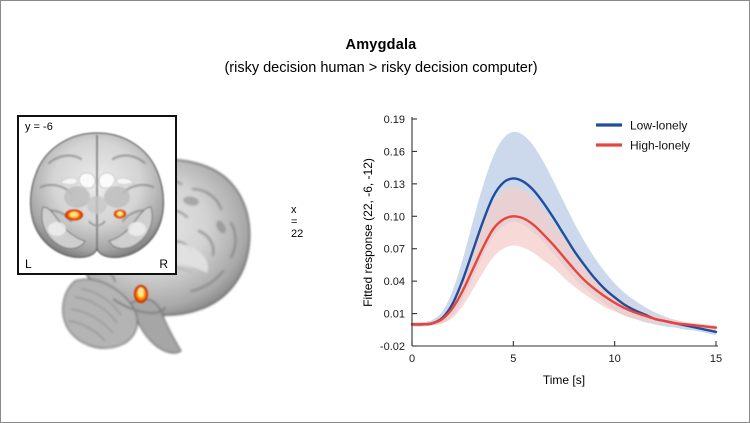 This screenshot has height=423, width=750. What do you see at coordinates (564, 272) in the screenshot?
I see `series-line` at bounding box center [564, 272].